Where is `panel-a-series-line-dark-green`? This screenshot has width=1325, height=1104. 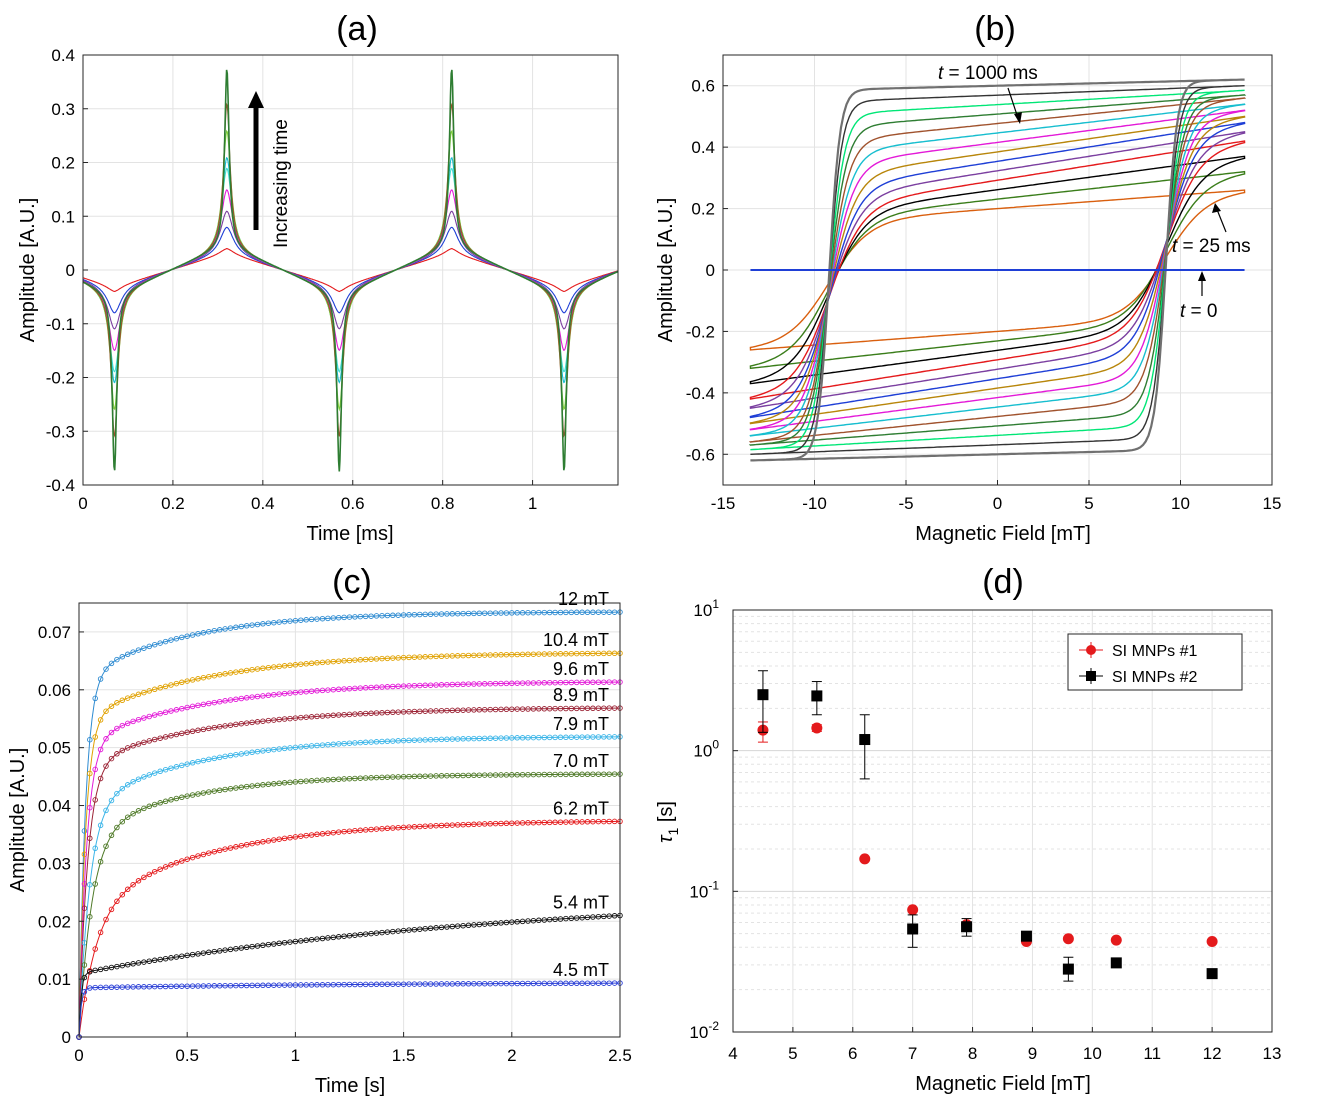 panel-a-series-line-dark-green is located at coordinates (350, 270).